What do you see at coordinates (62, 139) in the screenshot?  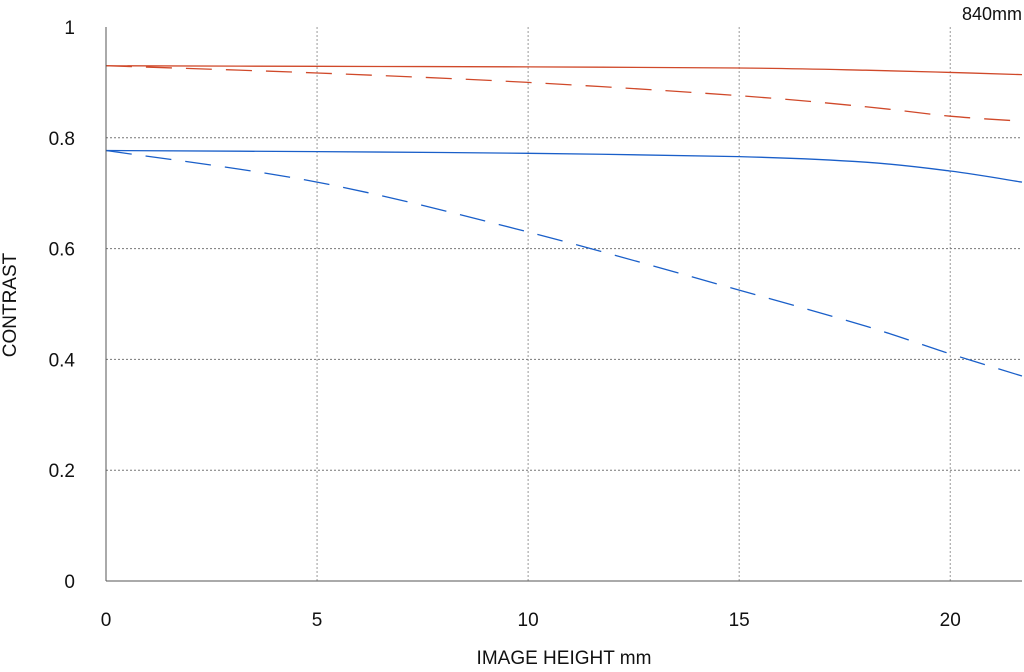 I see `y-tick-label: 0.8` at bounding box center [62, 139].